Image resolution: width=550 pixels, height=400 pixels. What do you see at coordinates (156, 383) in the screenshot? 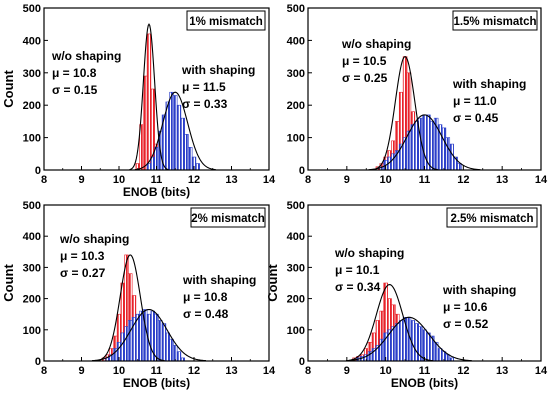
I see `x-axis-label: ENOB (bits)` at bounding box center [156, 383].